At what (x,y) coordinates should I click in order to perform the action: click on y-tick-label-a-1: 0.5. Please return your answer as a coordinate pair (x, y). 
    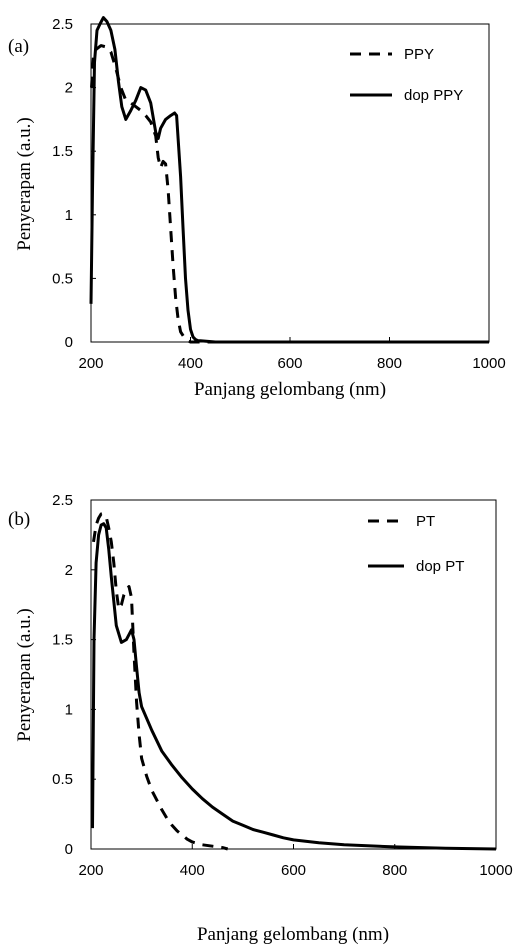
    Looking at the image, I should click on (62, 278).